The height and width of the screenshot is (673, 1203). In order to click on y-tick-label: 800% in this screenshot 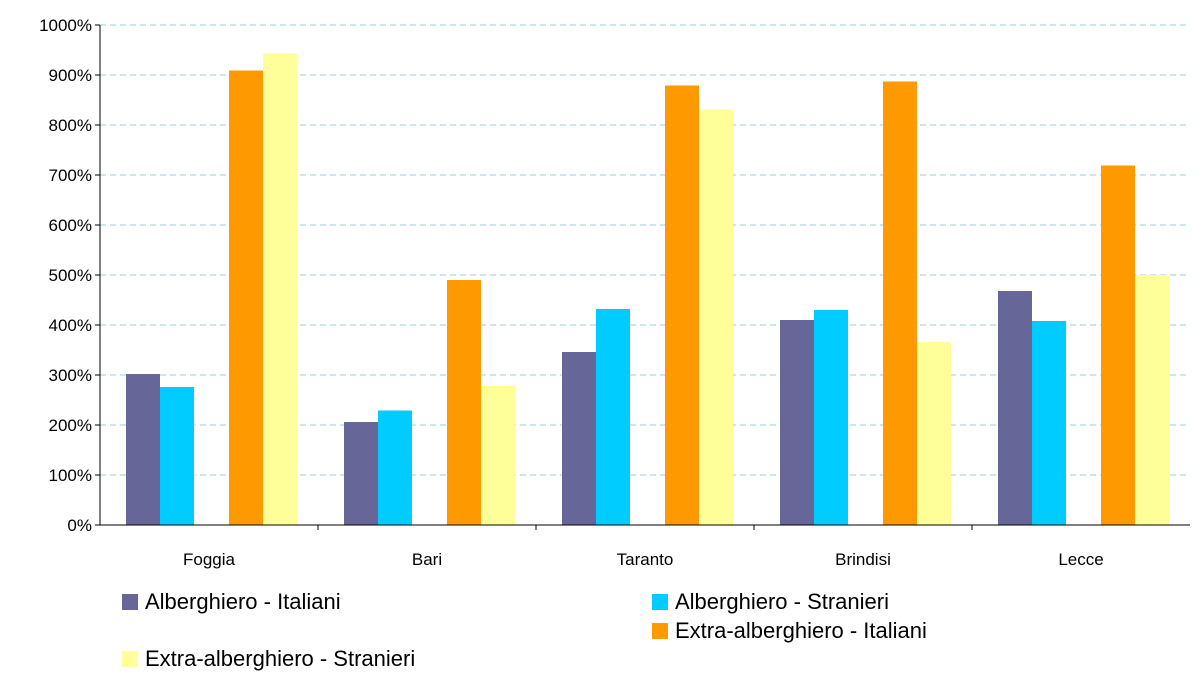, I will do `click(70, 125)`.